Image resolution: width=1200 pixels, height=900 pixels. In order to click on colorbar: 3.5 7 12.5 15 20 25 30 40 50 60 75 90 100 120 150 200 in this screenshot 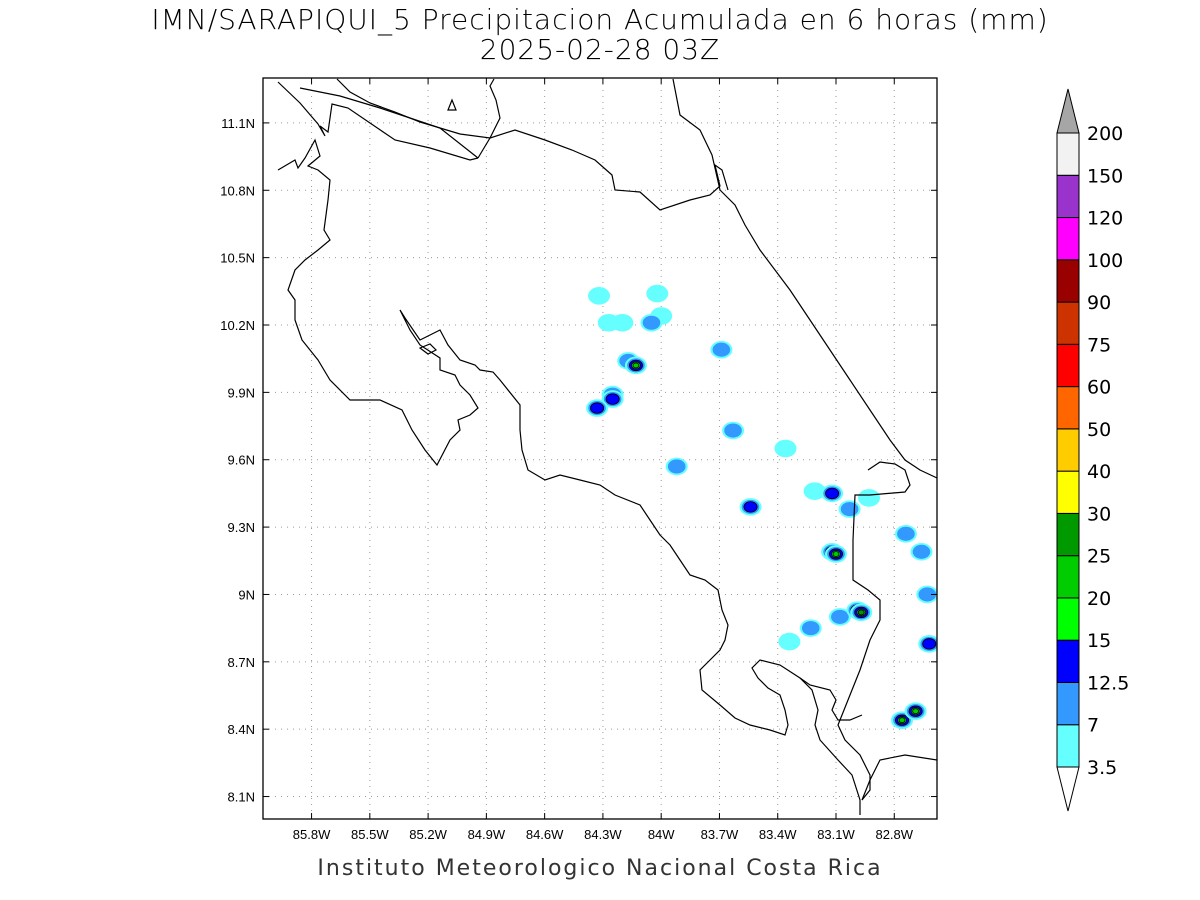, I will do `click(1092, 450)`.